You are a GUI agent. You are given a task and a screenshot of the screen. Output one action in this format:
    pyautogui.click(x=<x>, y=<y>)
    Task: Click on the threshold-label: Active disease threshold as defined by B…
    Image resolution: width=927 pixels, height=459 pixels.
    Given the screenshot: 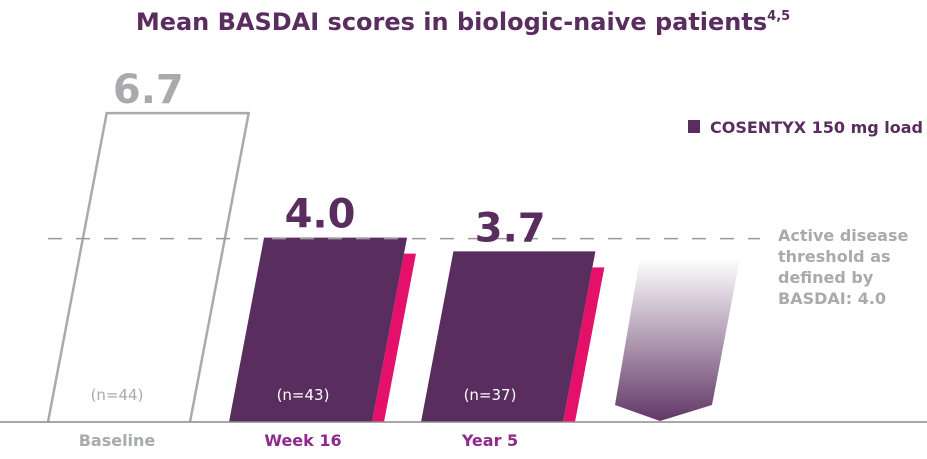 What is the action you would take?
    pyautogui.click(x=846, y=267)
    